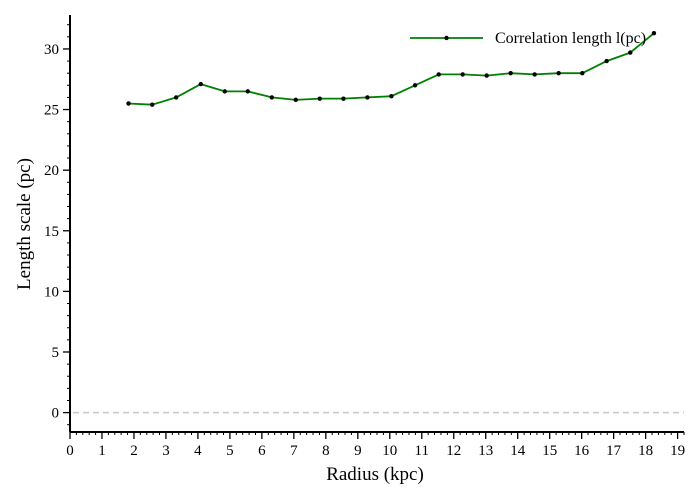 Image resolution: width=700 pixels, height=500 pixels. Describe the element at coordinates (198, 451) in the screenshot. I see `x-tick-label: 4` at that location.